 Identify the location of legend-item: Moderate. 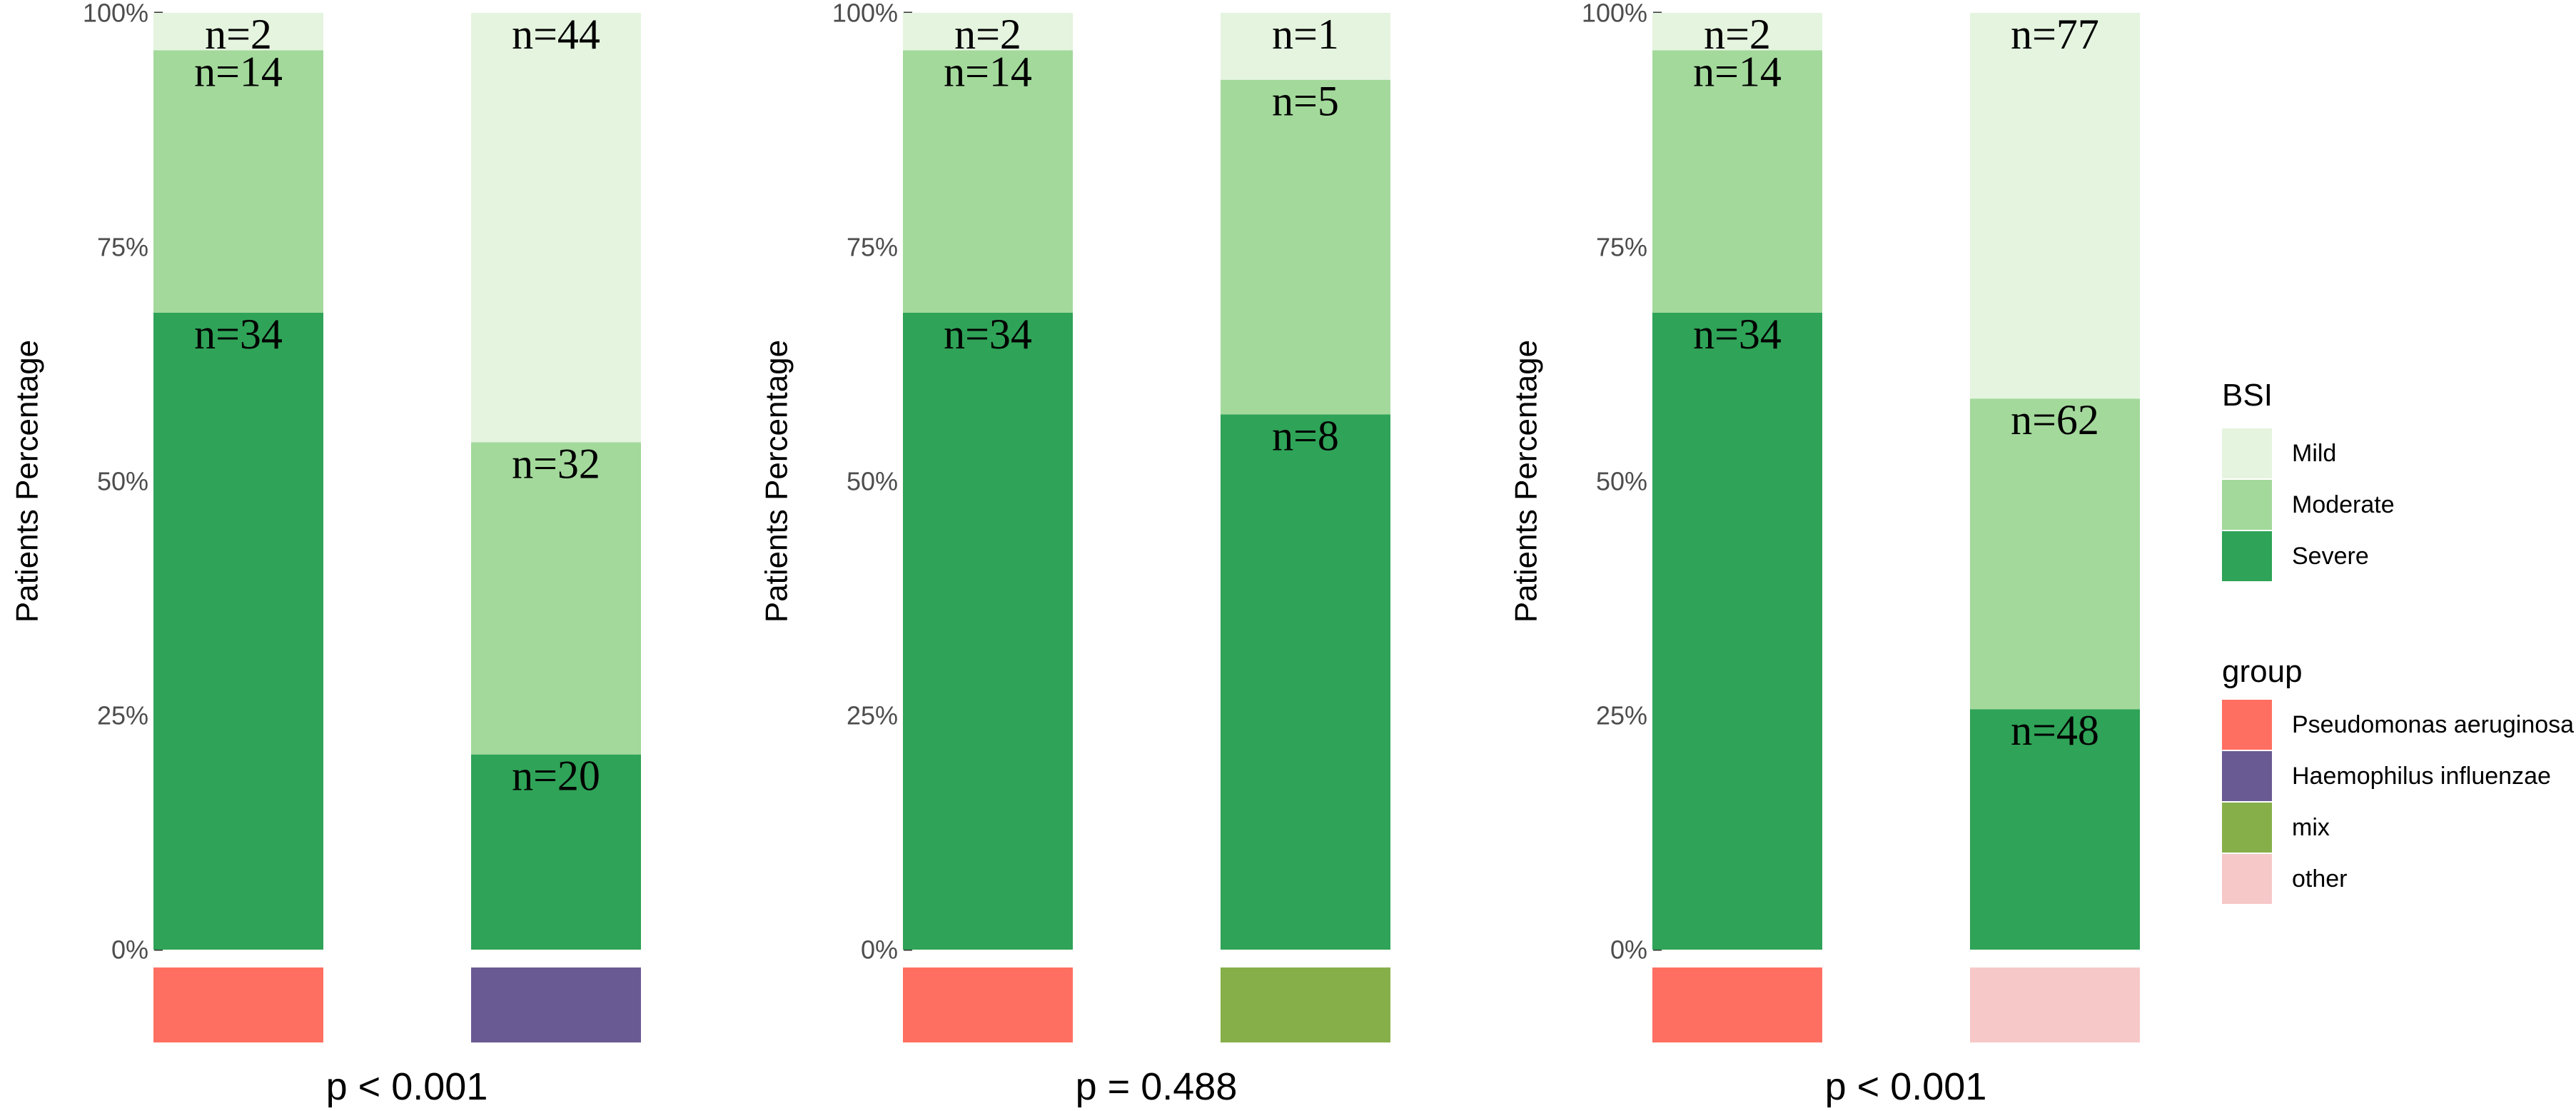
(2308, 505).